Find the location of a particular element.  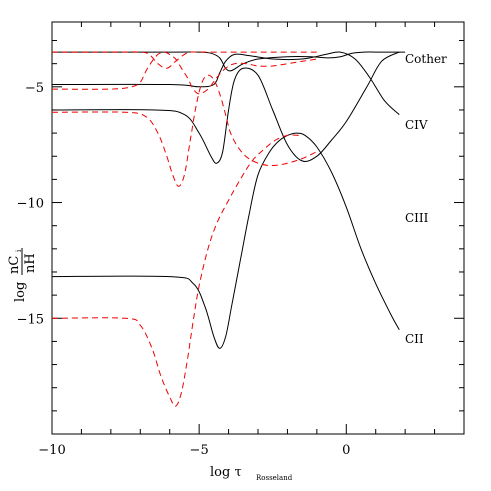

series-line-civ is located at coordinates (225, 83).